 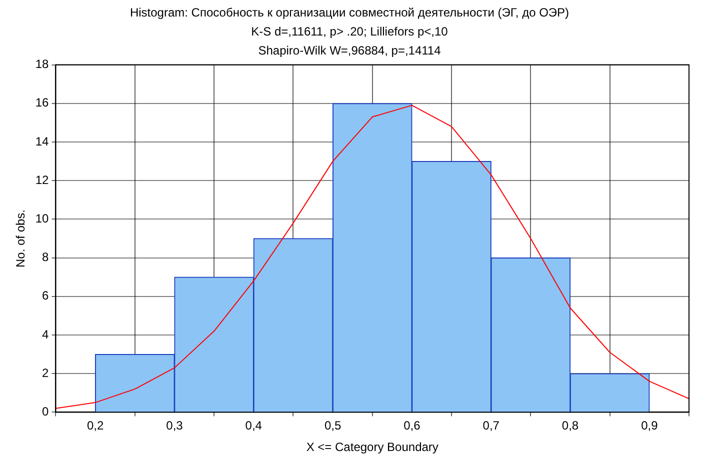 What do you see at coordinates (253, 425) in the screenshot?
I see `x-tick-label: 0,4` at bounding box center [253, 425].